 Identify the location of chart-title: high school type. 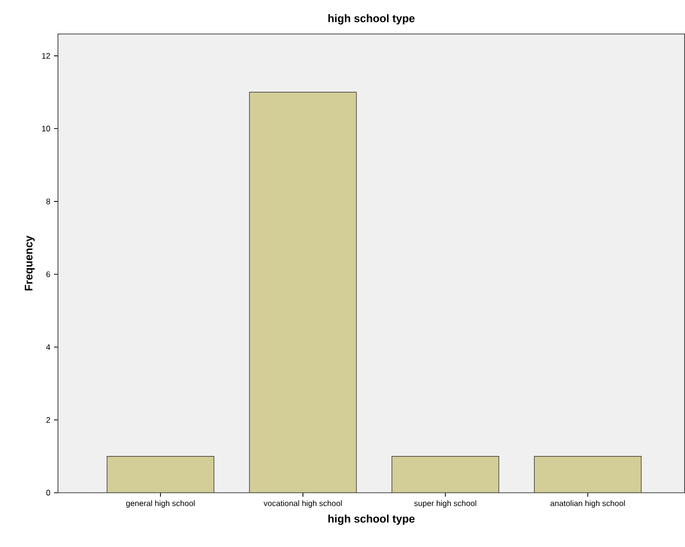
(371, 19).